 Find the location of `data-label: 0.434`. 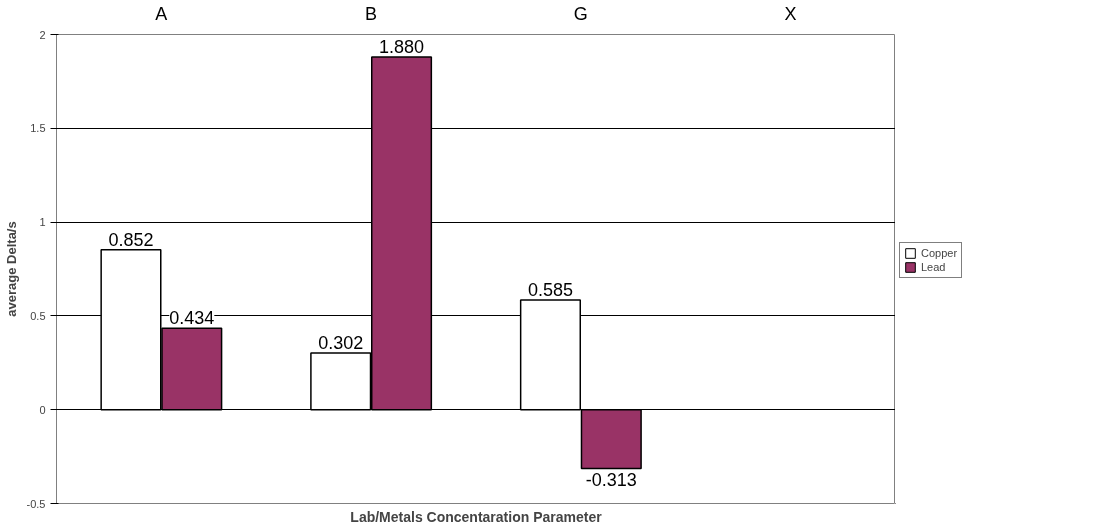

data-label: 0.434 is located at coordinates (192, 318).